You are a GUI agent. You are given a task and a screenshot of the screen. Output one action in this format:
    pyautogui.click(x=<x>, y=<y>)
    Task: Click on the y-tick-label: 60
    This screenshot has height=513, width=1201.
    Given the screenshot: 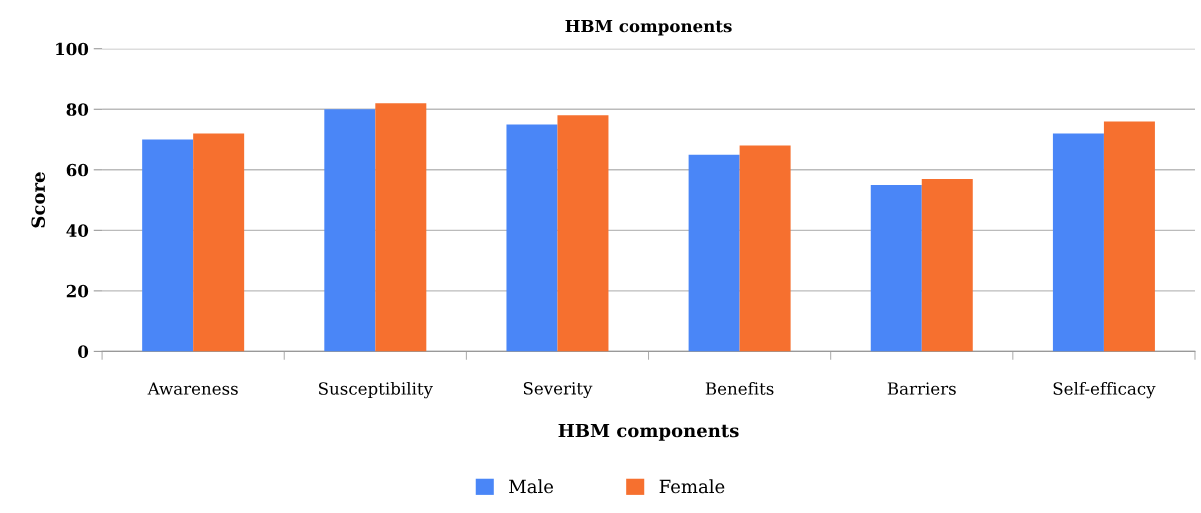 What is the action you would take?
    pyautogui.click(x=77, y=170)
    